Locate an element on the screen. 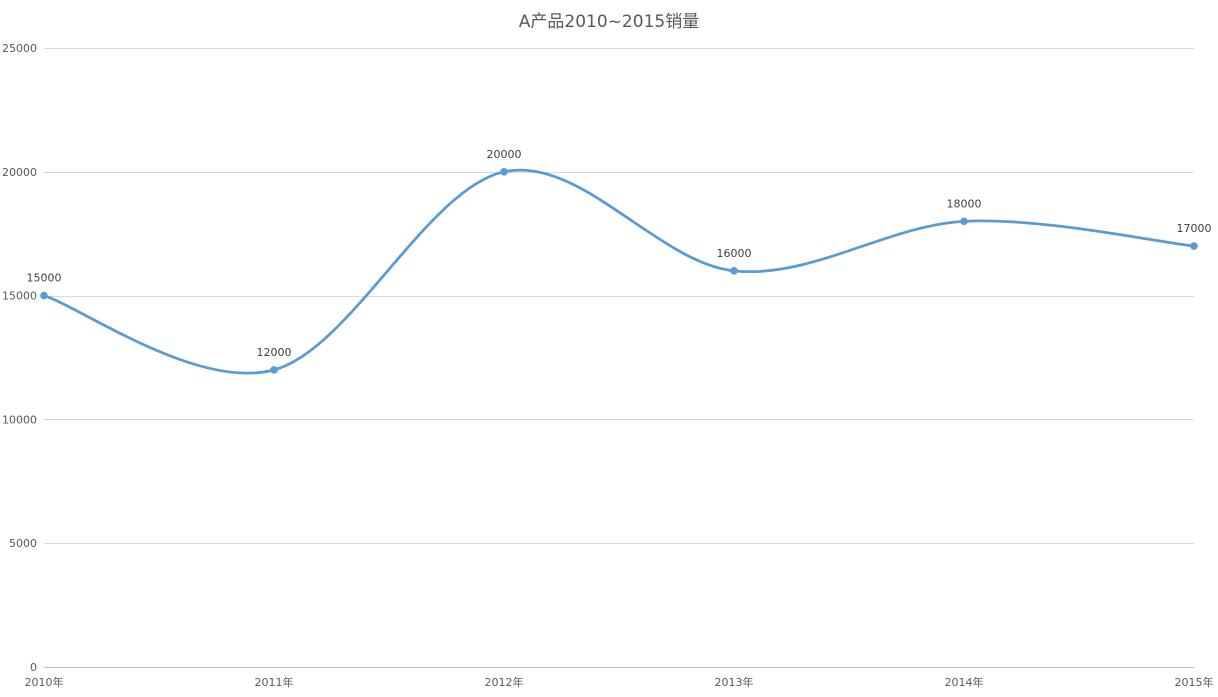 The height and width of the screenshot is (697, 1218). x-tick-label: 2013年 is located at coordinates (734, 682).